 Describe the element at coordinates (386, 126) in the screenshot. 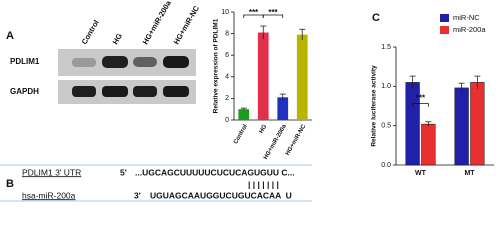

I see `y-tick-label: 0.5` at that location.